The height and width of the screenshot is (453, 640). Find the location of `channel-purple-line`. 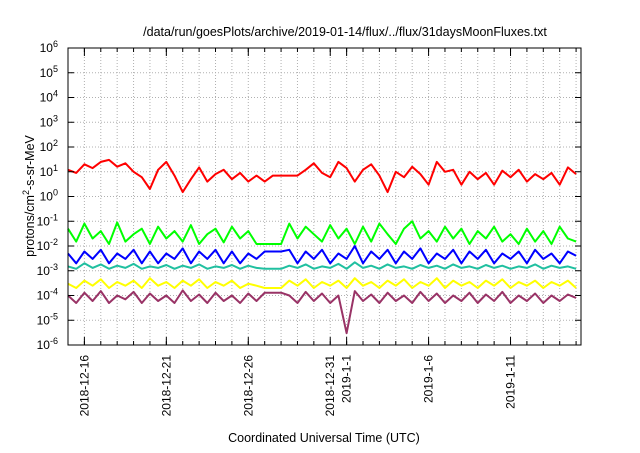

channel-purple-line is located at coordinates (322, 312).